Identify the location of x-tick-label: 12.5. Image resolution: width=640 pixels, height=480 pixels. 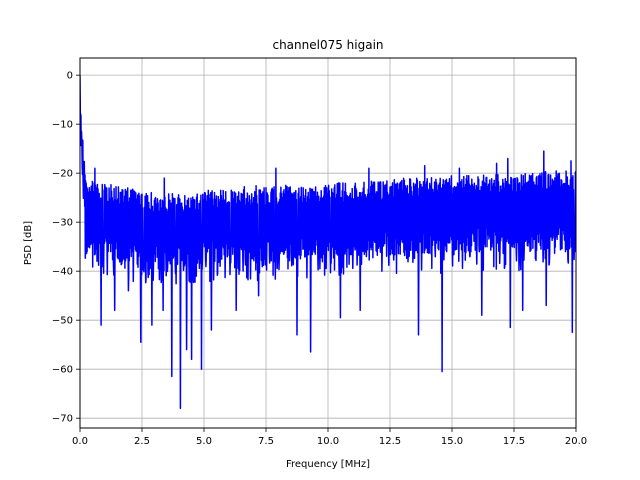
(390, 441).